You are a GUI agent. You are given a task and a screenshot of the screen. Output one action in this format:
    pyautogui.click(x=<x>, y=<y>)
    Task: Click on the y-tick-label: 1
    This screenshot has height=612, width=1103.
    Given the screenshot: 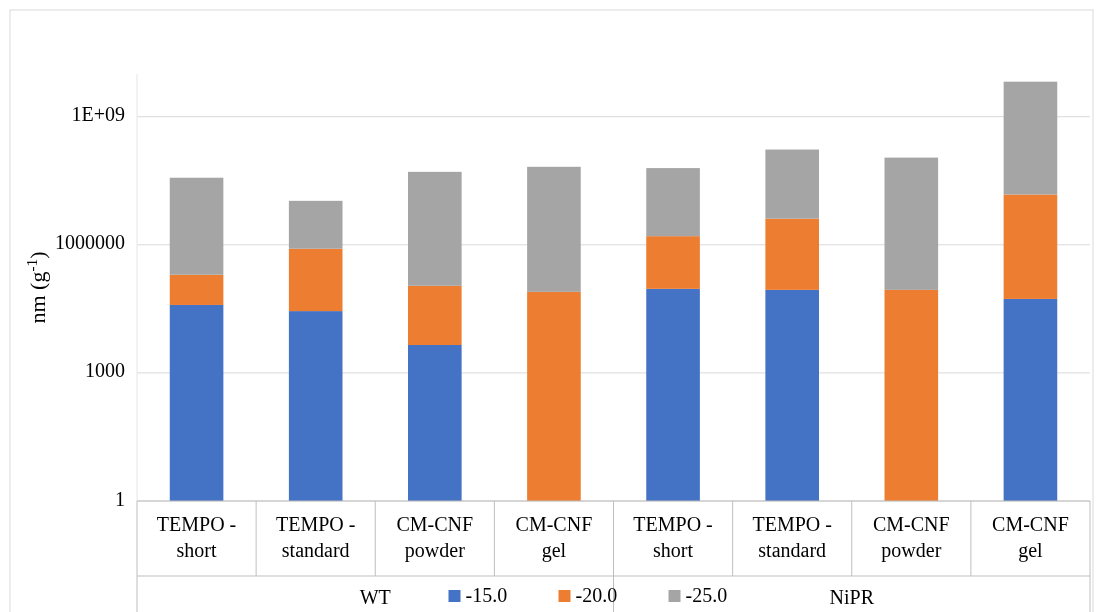 What is the action you would take?
    pyautogui.click(x=120, y=498)
    